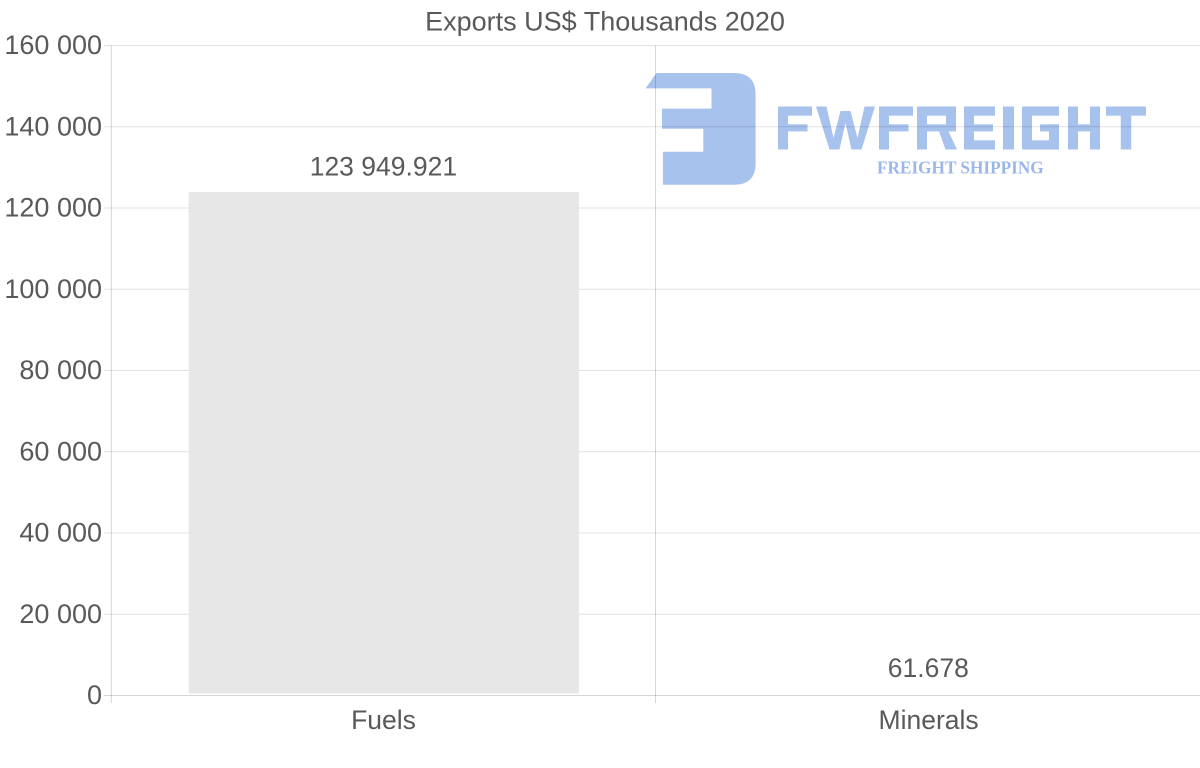 This screenshot has width=1200, height=768. I want to click on svg-text: Fuels, so click(383, 720).